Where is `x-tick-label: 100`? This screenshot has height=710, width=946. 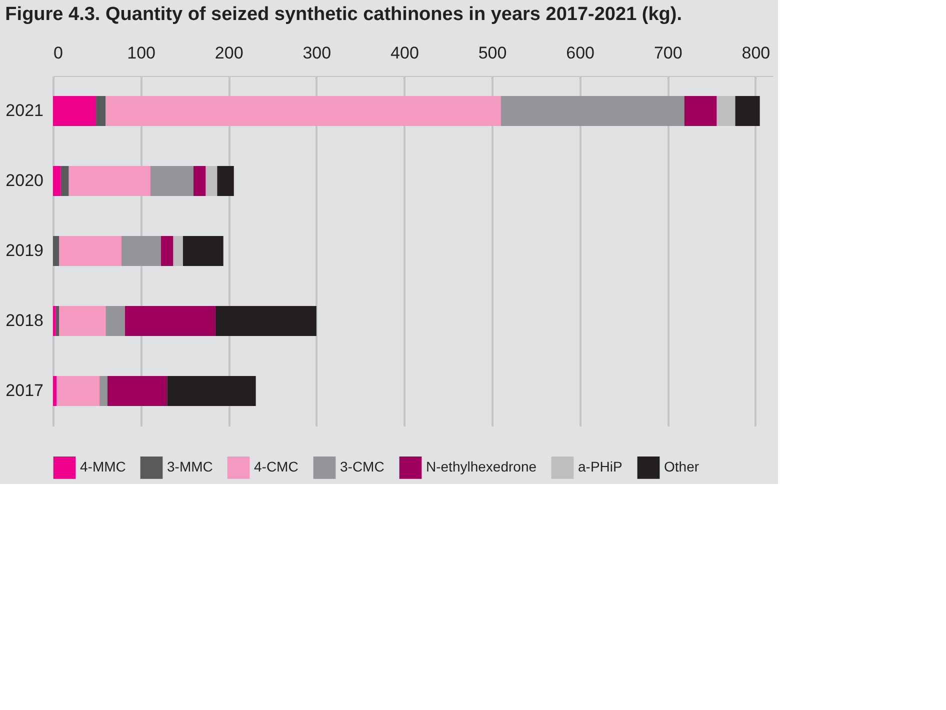 x-tick-label: 100 is located at coordinates (141, 53).